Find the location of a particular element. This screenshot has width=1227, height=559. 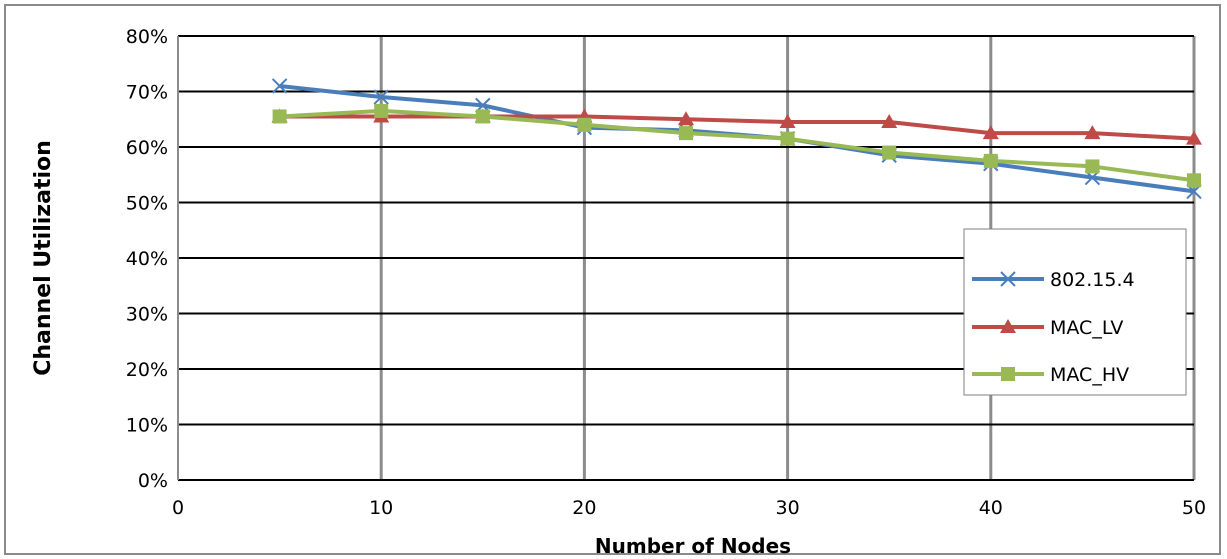

x-axis-title: Number of Nodes is located at coordinates (693, 546).